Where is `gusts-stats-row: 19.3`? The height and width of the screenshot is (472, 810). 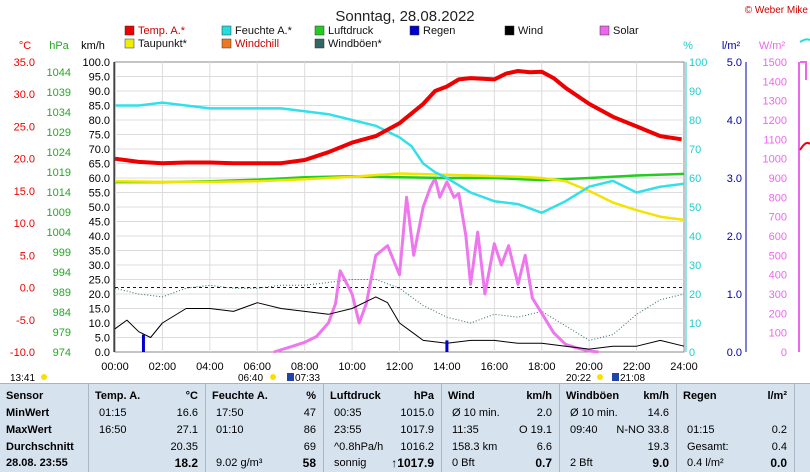 gusts-stats-row: 19.3 is located at coordinates (618, 447).